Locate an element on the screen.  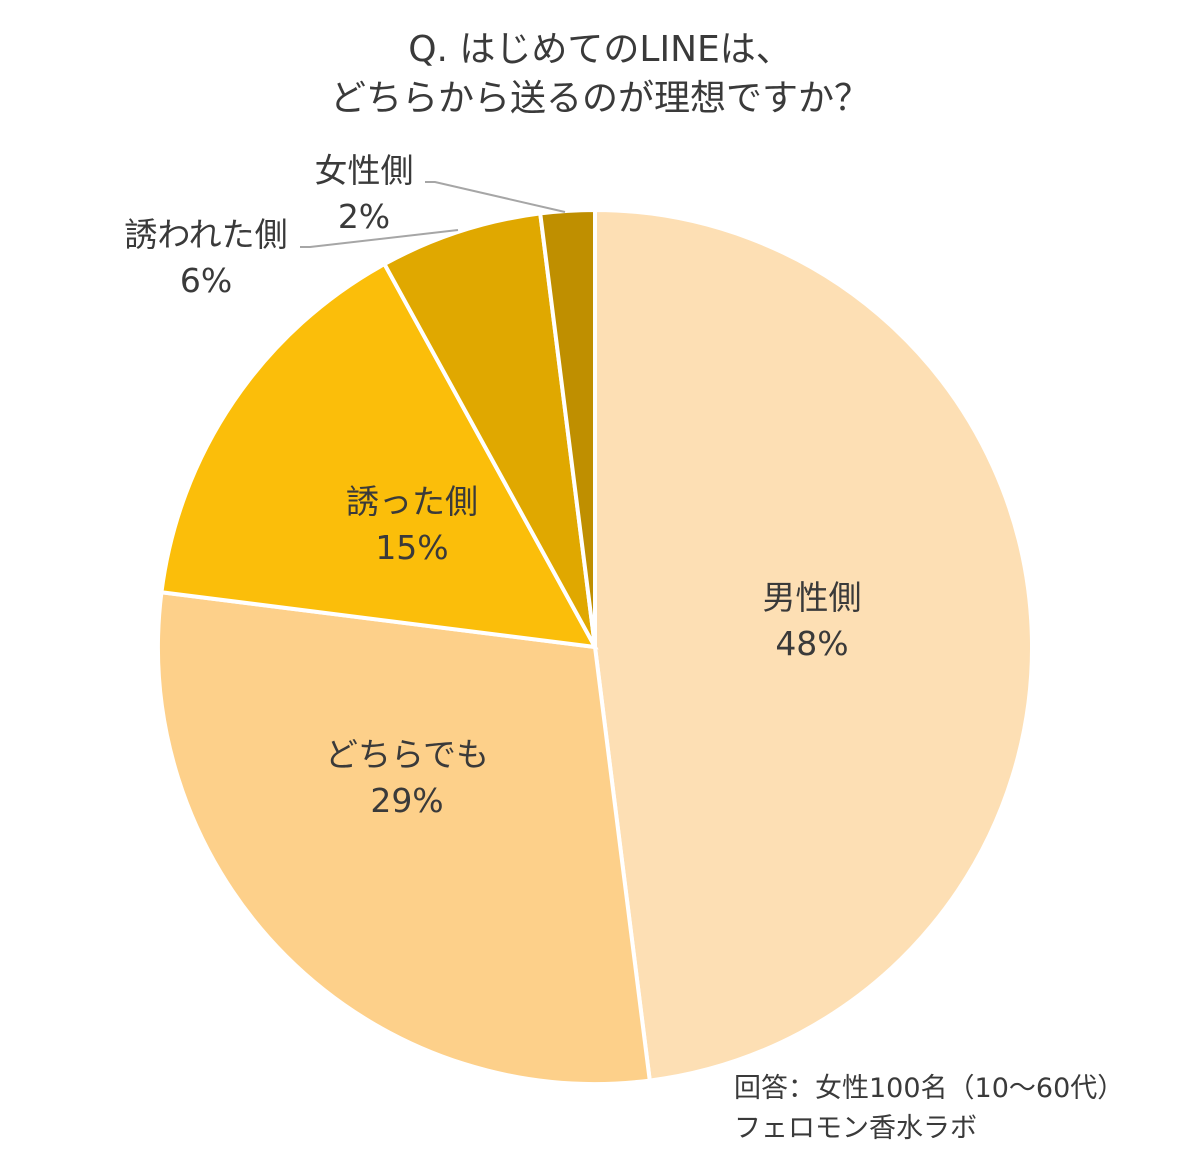
slice-value: 15% is located at coordinates (412, 547).